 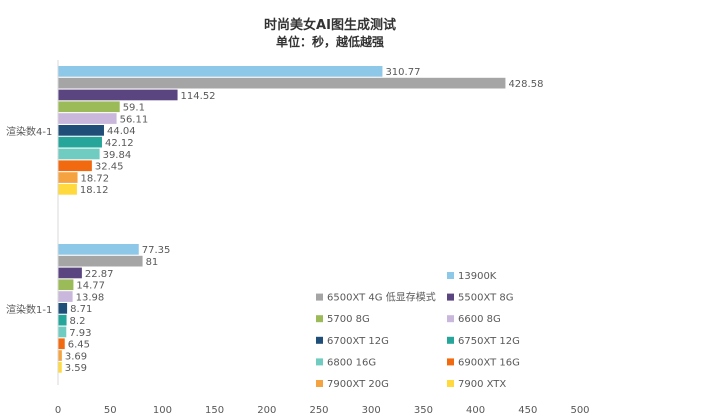 I want to click on legend-label: 5700 8G, so click(x=348, y=319).